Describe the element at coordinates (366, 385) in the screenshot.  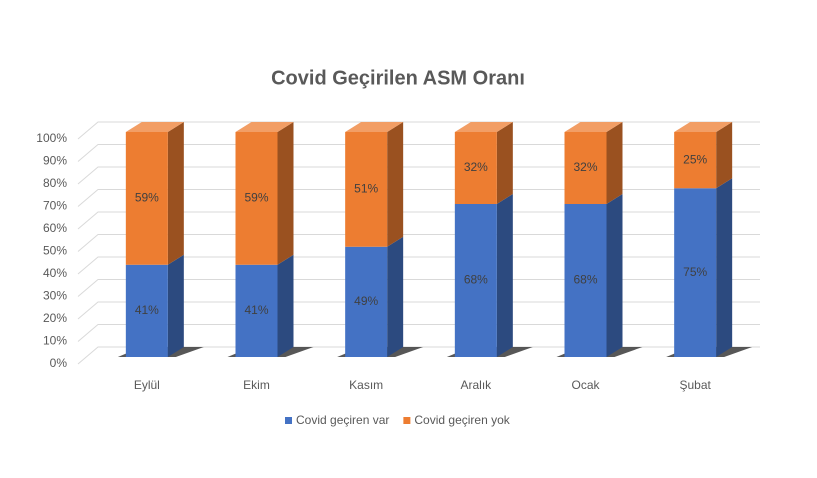
I see `x-tick-label: Kasım` at that location.